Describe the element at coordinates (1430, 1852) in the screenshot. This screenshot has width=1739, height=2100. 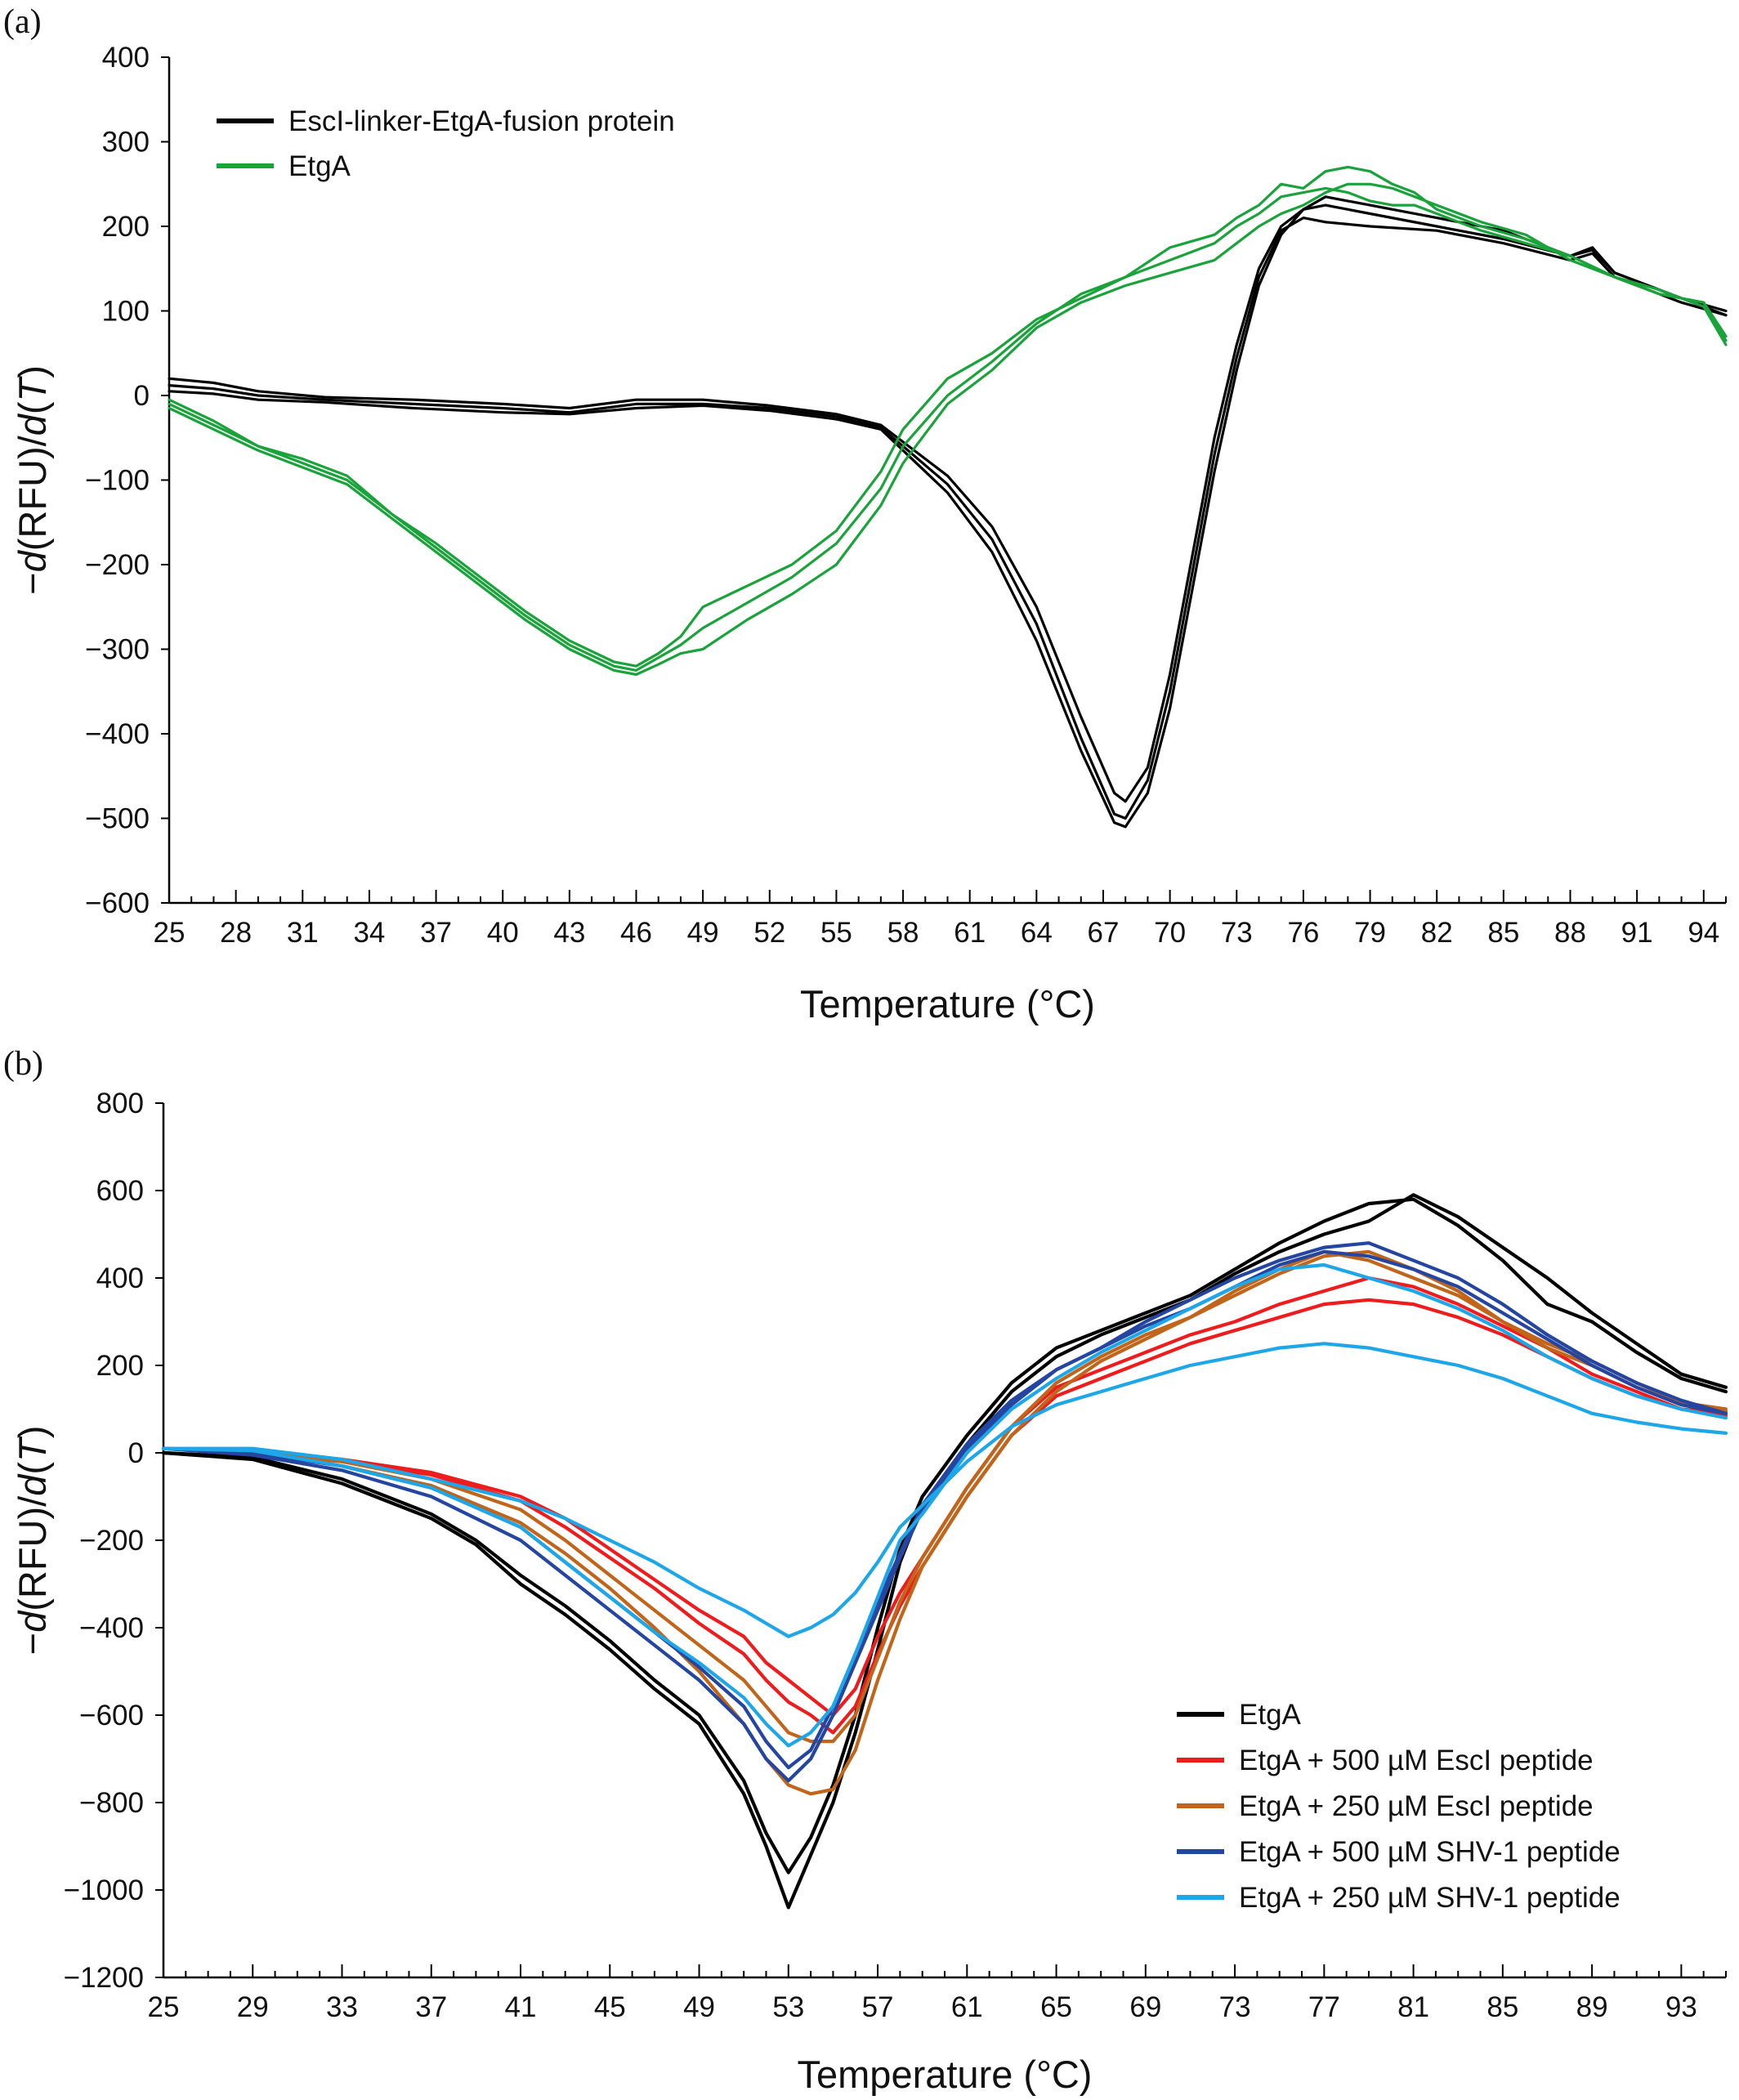
I see `legend-label: EtgA + 500 µM SHV-1 peptide` at that location.